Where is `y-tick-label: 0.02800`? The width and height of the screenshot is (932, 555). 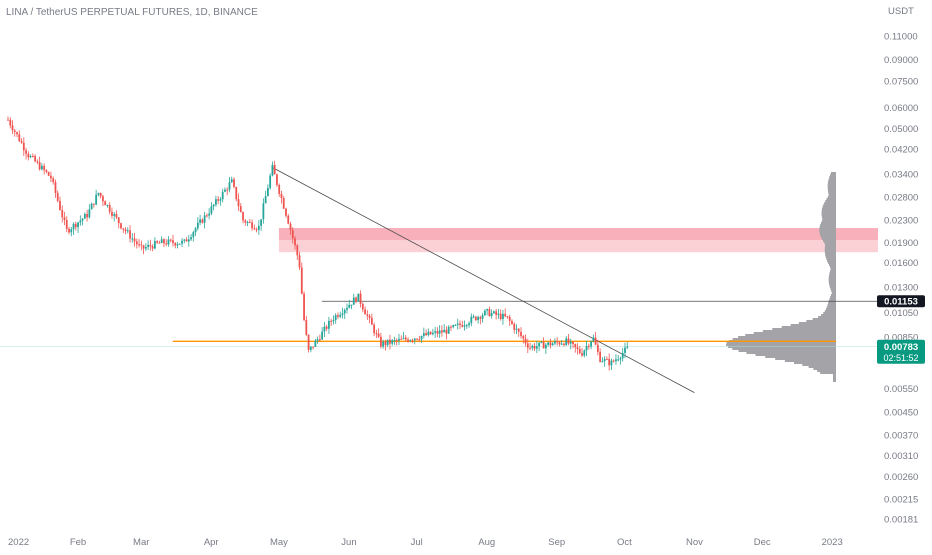 y-tick-label: 0.02800 is located at coordinates (901, 197).